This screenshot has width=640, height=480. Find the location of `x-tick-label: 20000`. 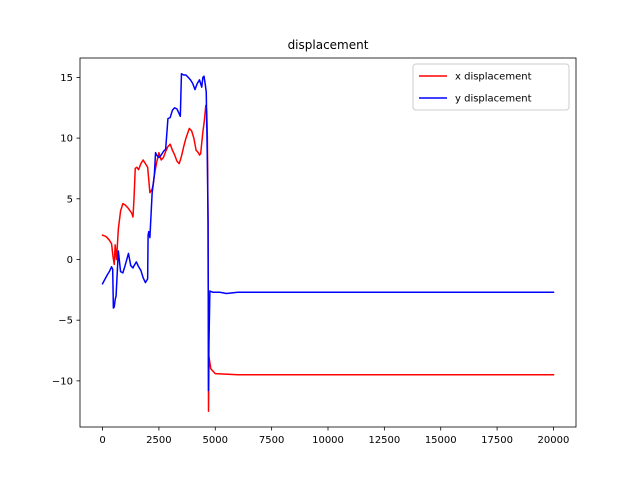

x-tick-label: 20000 is located at coordinates (554, 440).